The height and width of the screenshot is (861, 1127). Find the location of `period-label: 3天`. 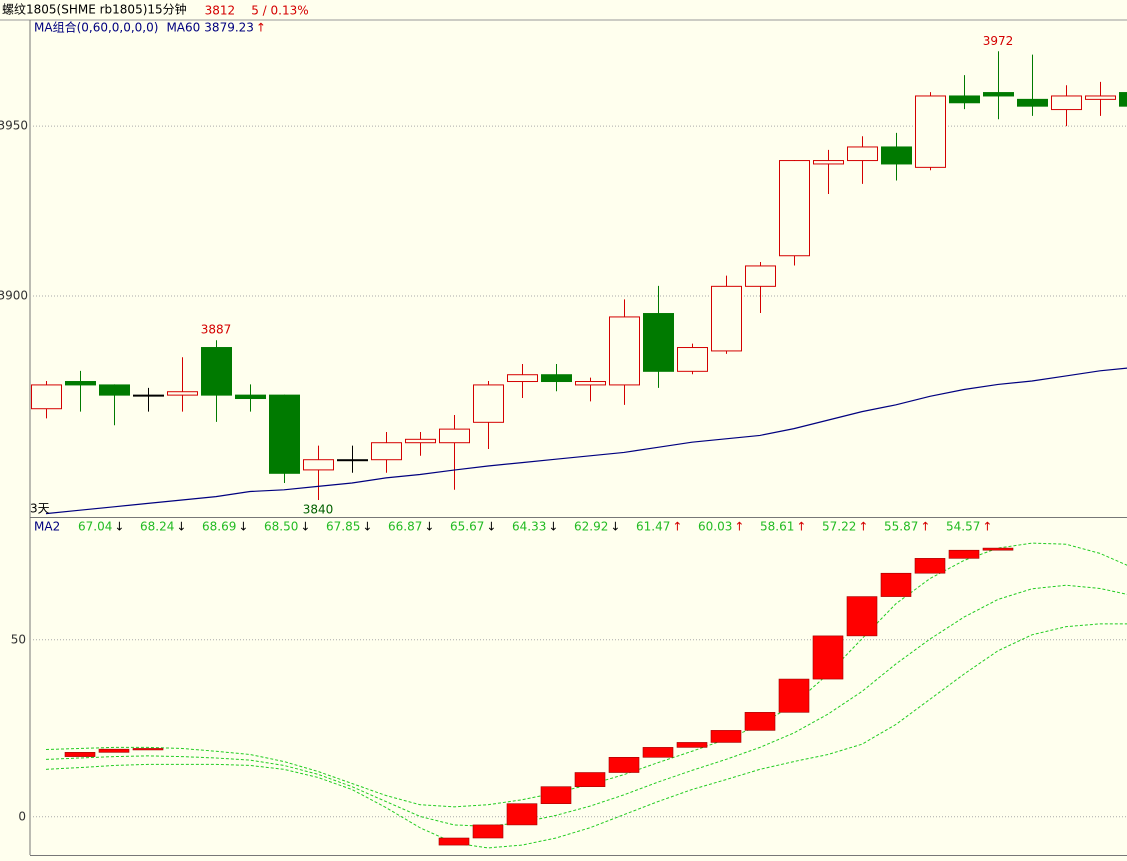

period-label: 3天 is located at coordinates (40, 509).